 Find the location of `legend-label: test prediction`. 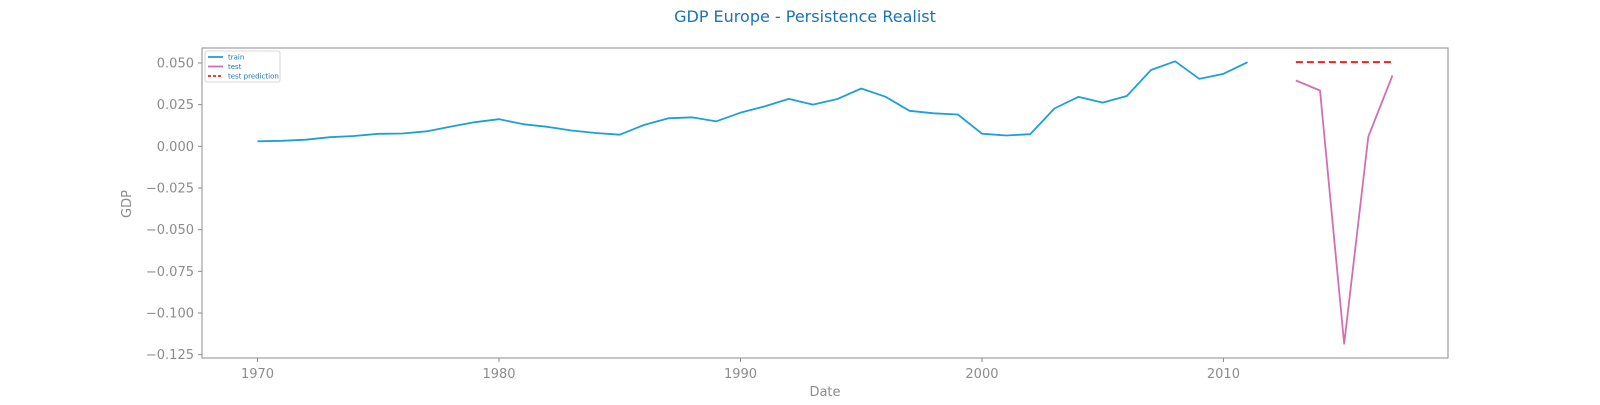

legend-label: test prediction is located at coordinates (253, 77).